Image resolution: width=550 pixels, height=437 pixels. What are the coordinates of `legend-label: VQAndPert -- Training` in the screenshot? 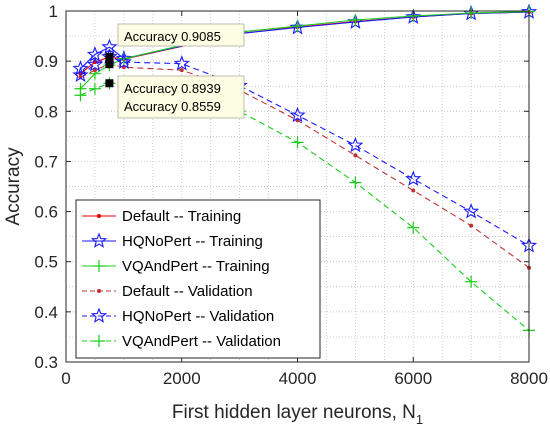 It's located at (196, 266).